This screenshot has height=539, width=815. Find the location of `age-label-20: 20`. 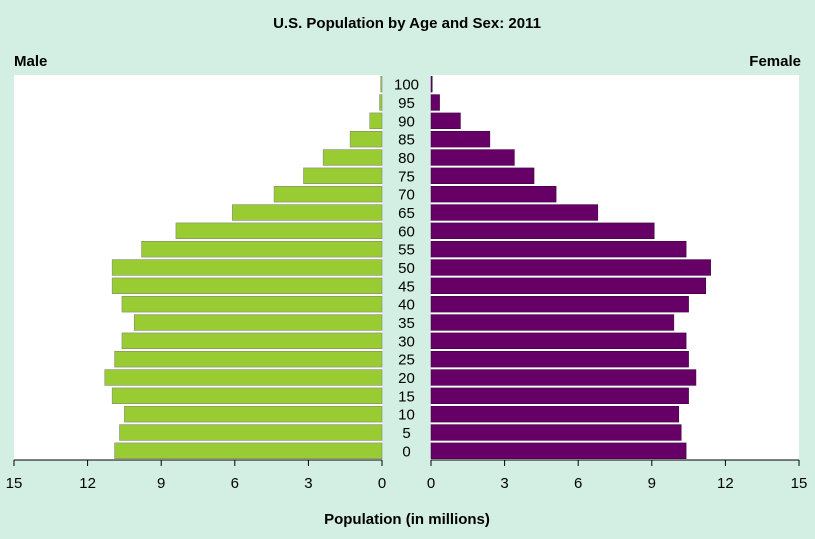

age-label-20: 20 is located at coordinates (406, 378).